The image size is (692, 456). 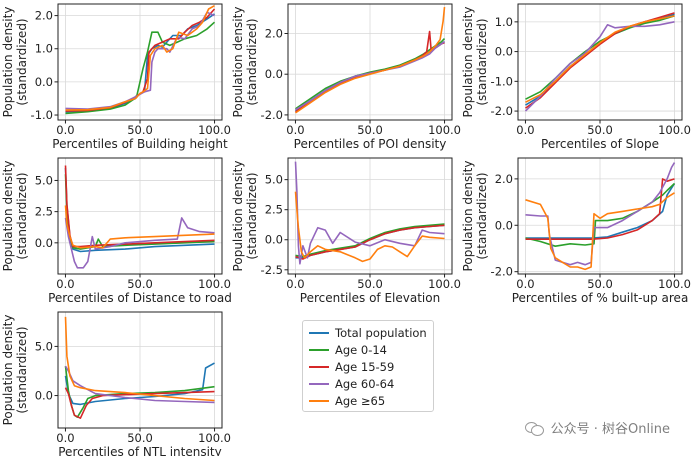 I want to click on y-tick-label: 2.5, so click(x=274, y=210).